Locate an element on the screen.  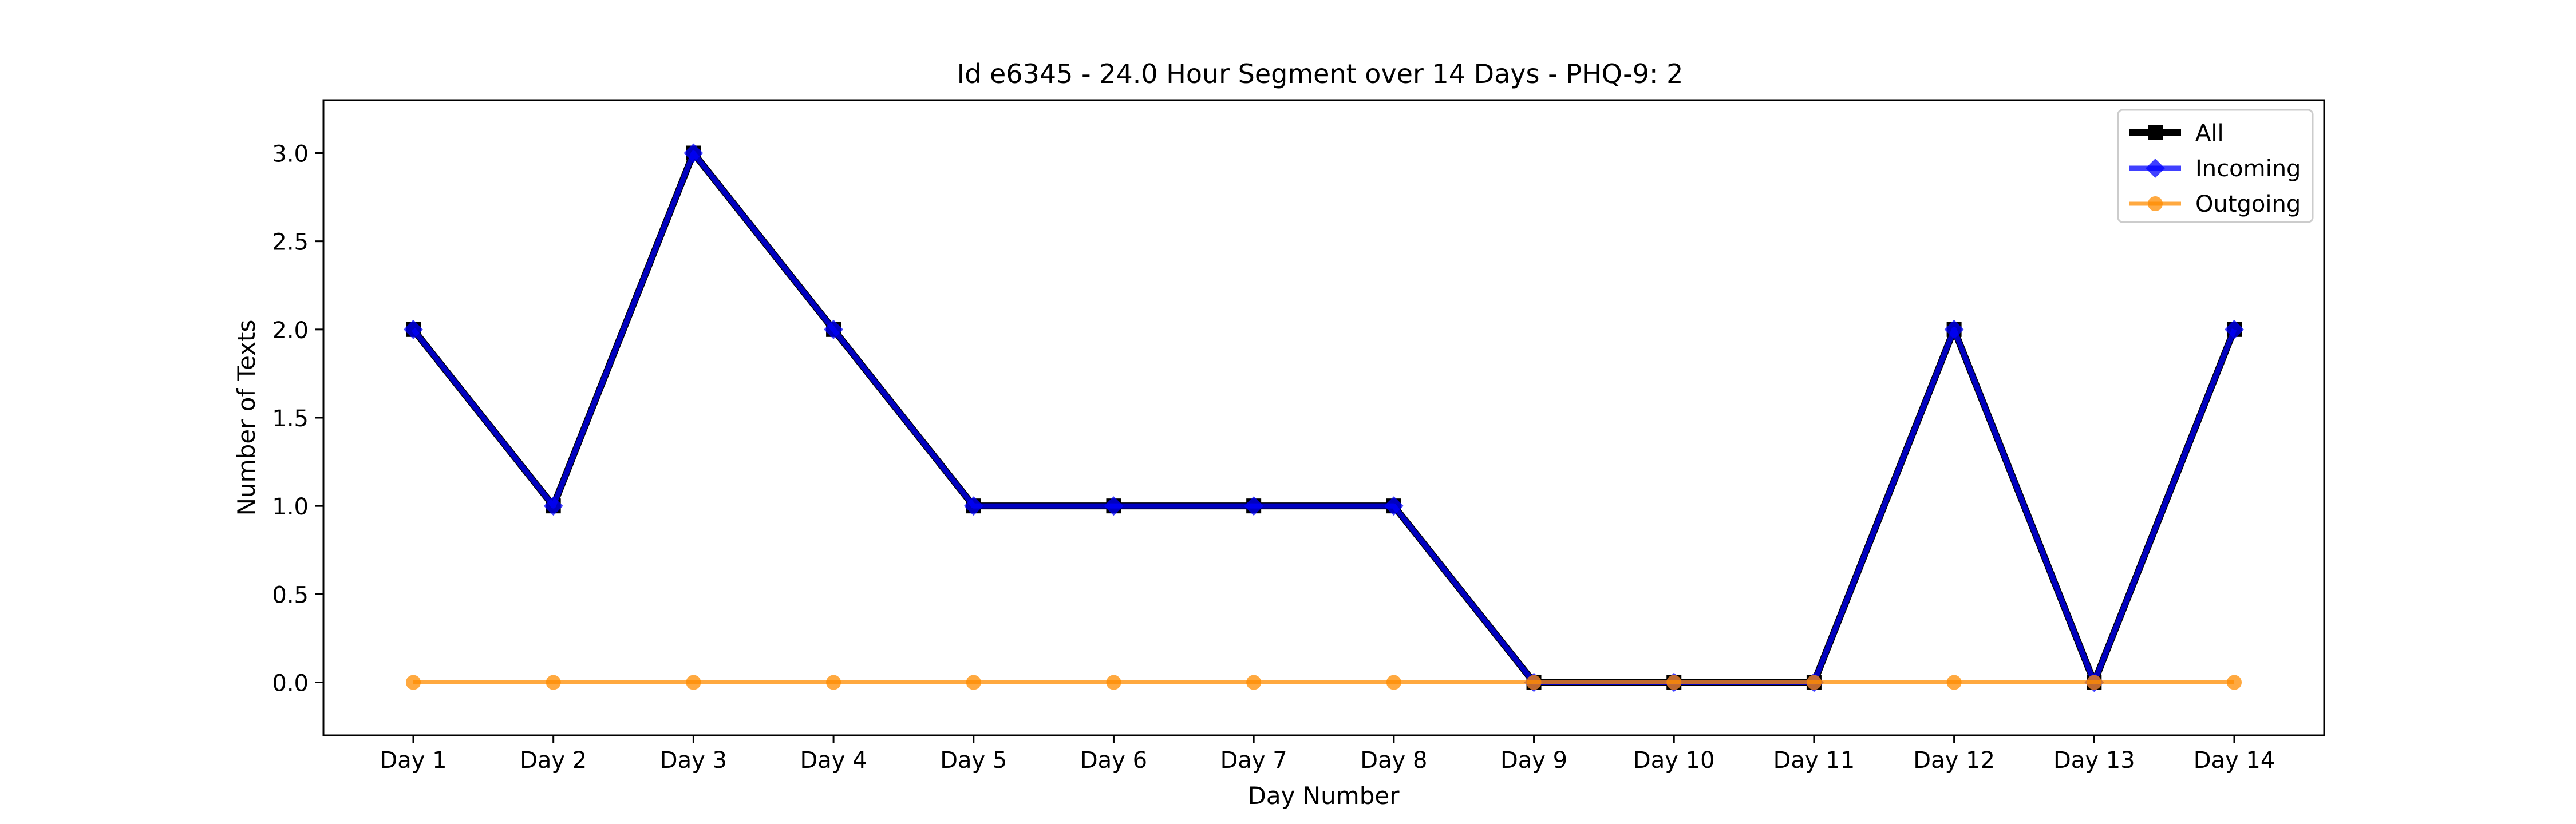
y-tick-label: 1.0 is located at coordinates (290, 507).